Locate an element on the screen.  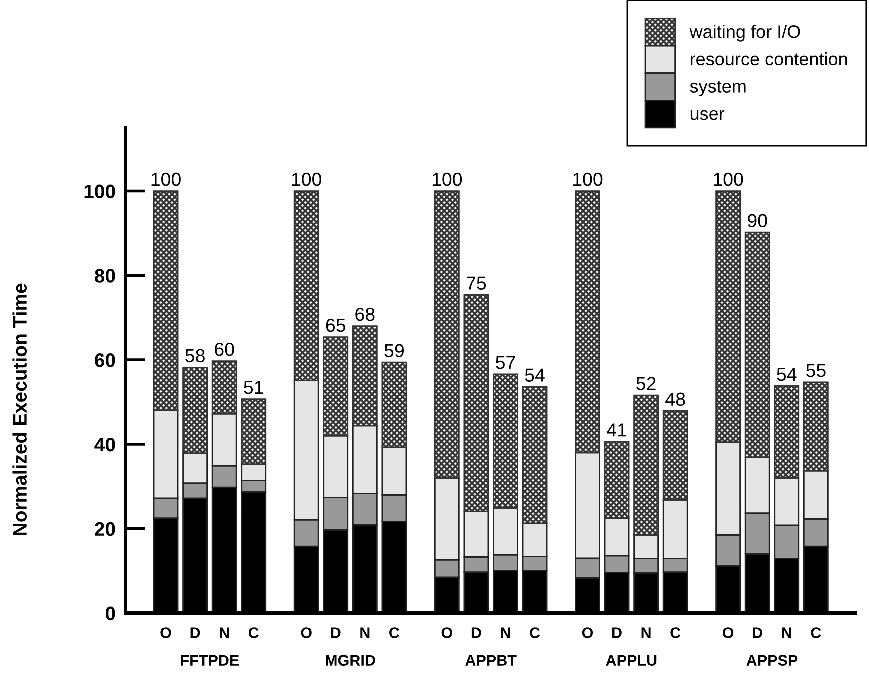
total-label: 41 is located at coordinates (617, 430).